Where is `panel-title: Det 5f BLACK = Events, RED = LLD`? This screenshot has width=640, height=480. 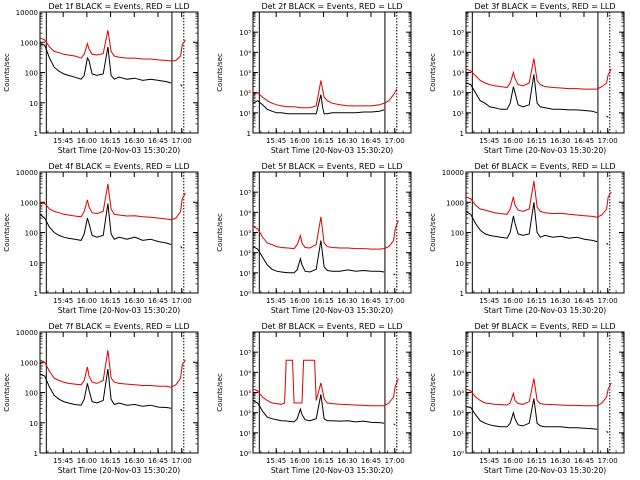 panel-title: Det 5f BLACK = Events, RED = LLD is located at coordinates (331, 166).